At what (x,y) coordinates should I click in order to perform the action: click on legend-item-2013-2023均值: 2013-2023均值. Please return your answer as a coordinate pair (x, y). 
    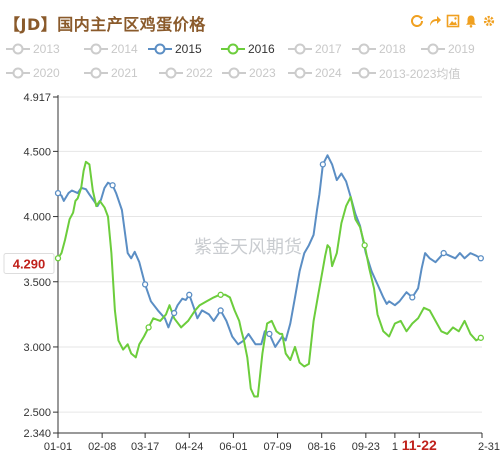
    Looking at the image, I should click on (406, 73).